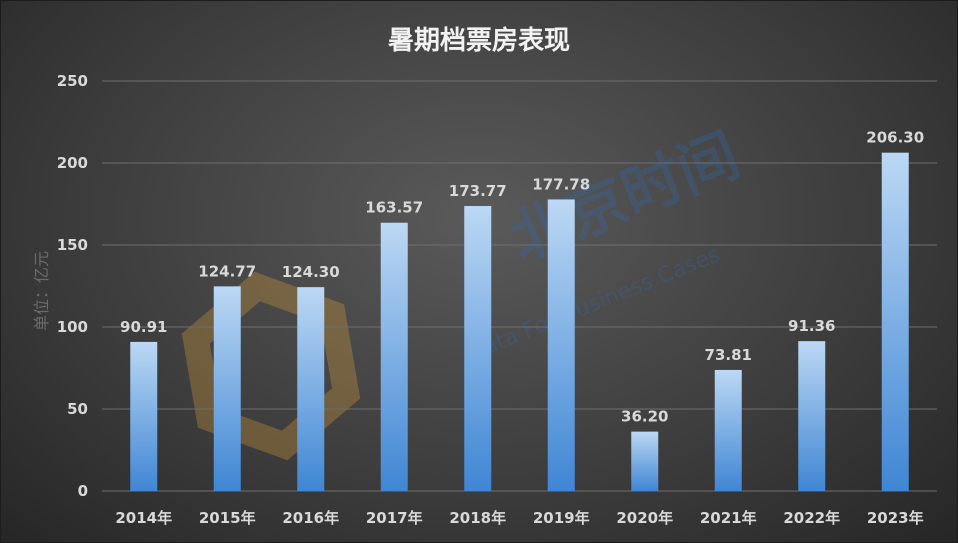 This screenshot has width=958, height=543. I want to click on y-tick-label: 0, so click(83, 491).